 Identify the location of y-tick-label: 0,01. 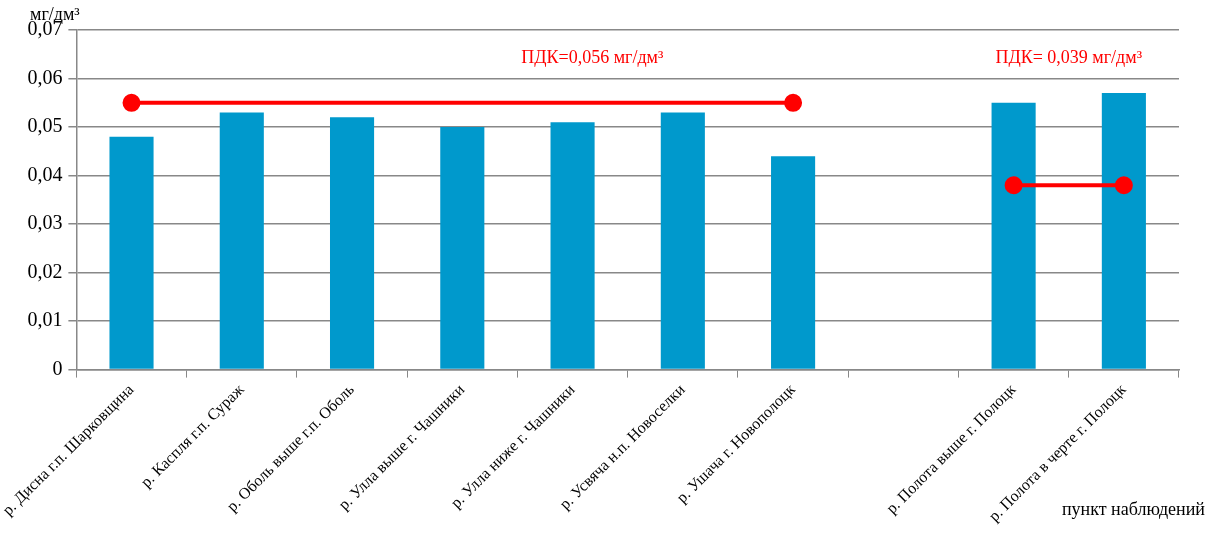
(45, 319).